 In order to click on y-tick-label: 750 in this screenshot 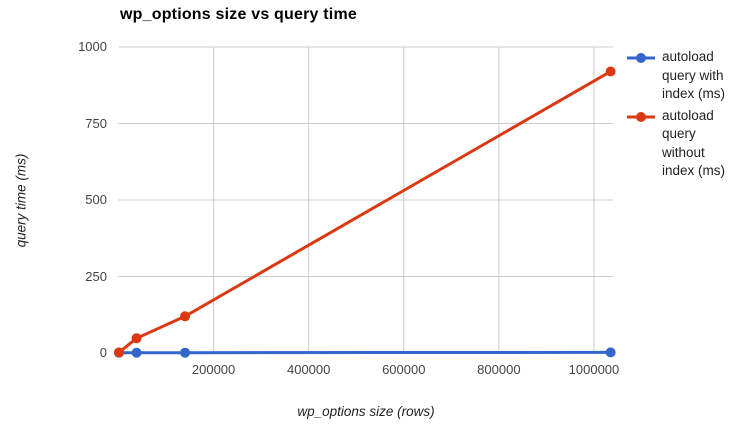, I will do `click(96, 123)`.